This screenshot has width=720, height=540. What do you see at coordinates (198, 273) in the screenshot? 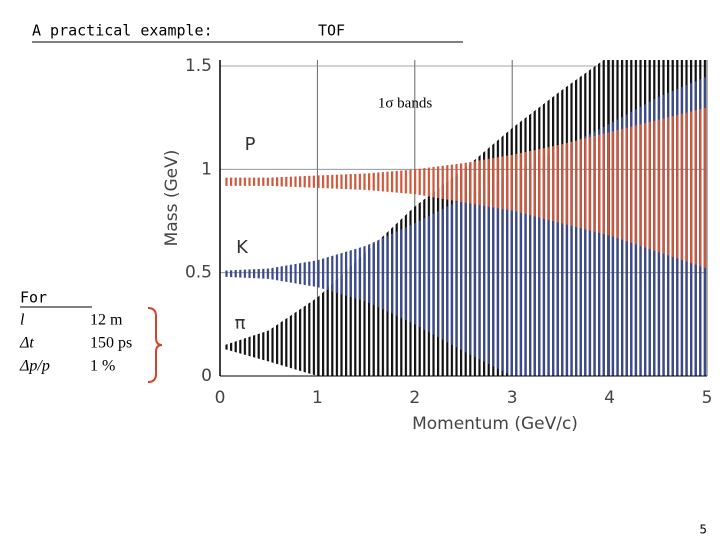
I see `y-tick-label: 0.5` at bounding box center [198, 273].